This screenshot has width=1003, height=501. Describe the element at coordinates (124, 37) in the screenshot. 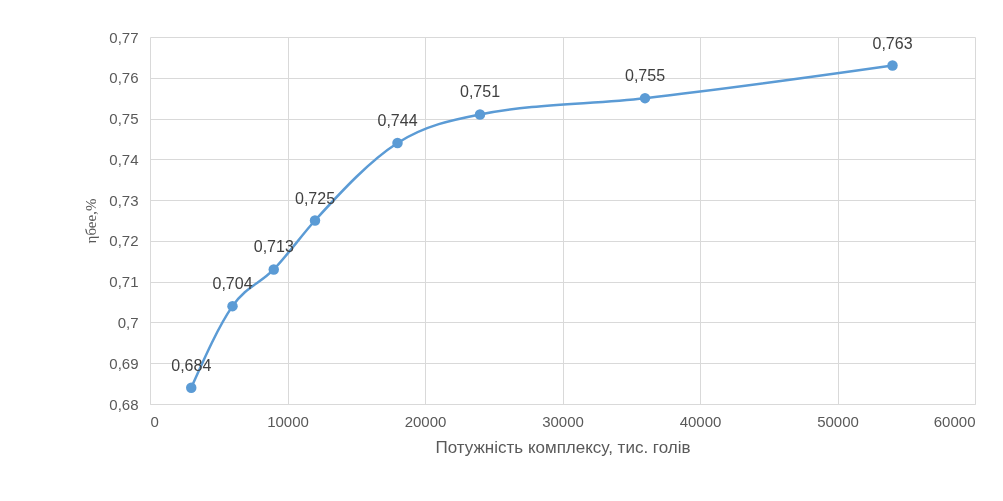

I see `y-tick-label: 0,77` at that location.